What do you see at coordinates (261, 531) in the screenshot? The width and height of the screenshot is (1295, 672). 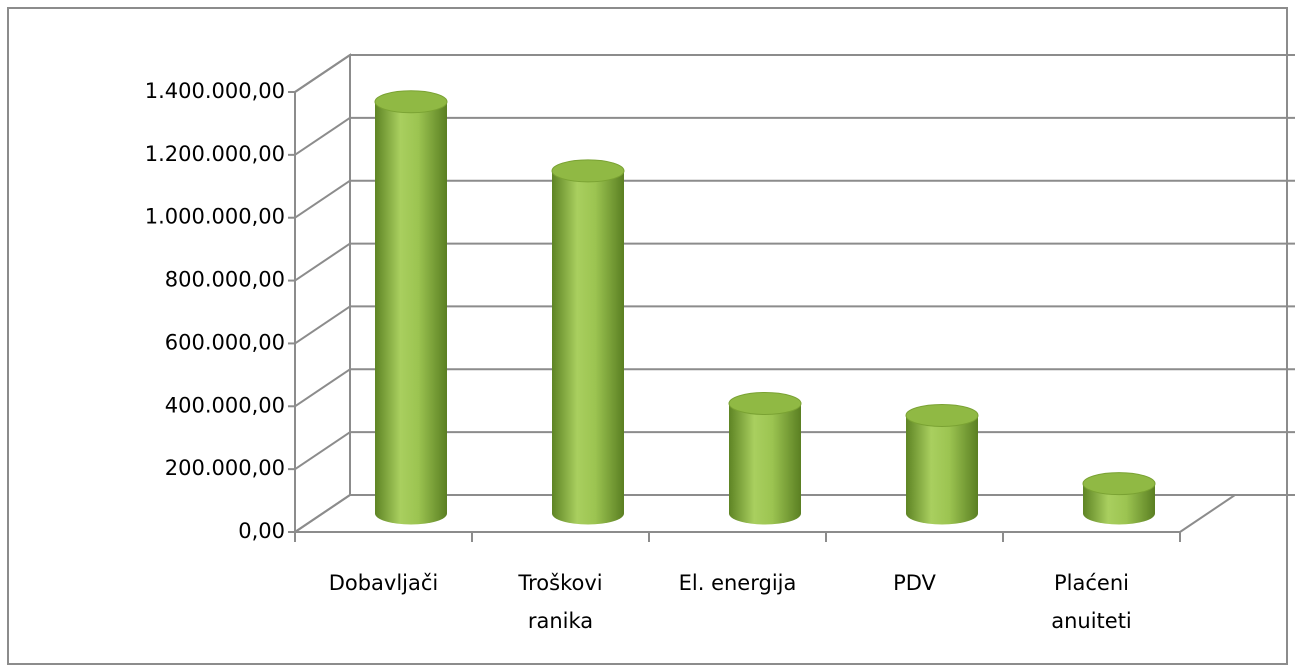 I see `y-tick-label: 0,00` at bounding box center [261, 531].